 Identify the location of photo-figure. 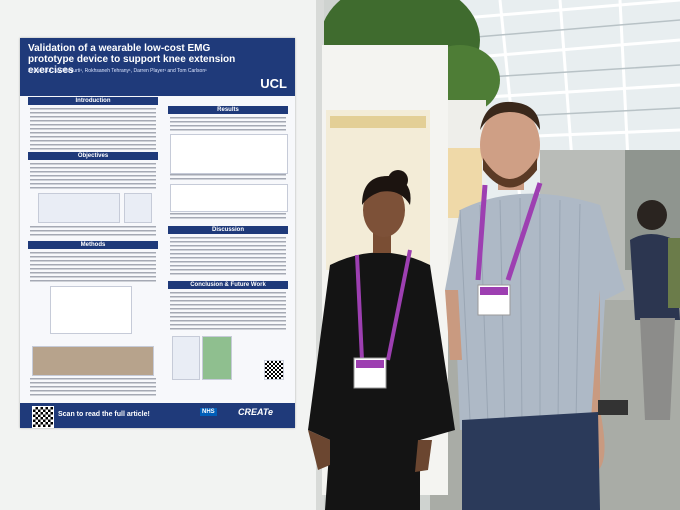
(93, 361).